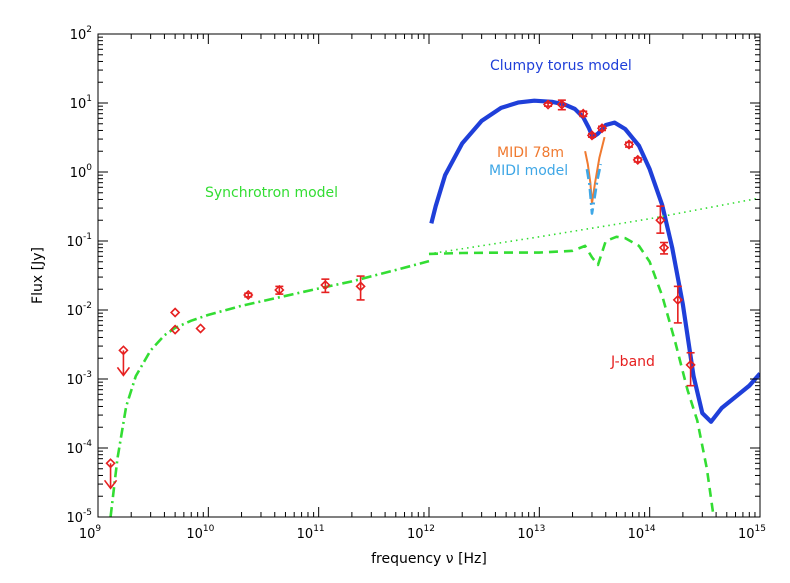 This screenshot has height=583, width=790. I want to click on y-tick-label: 10⁰, so click(81, 172).